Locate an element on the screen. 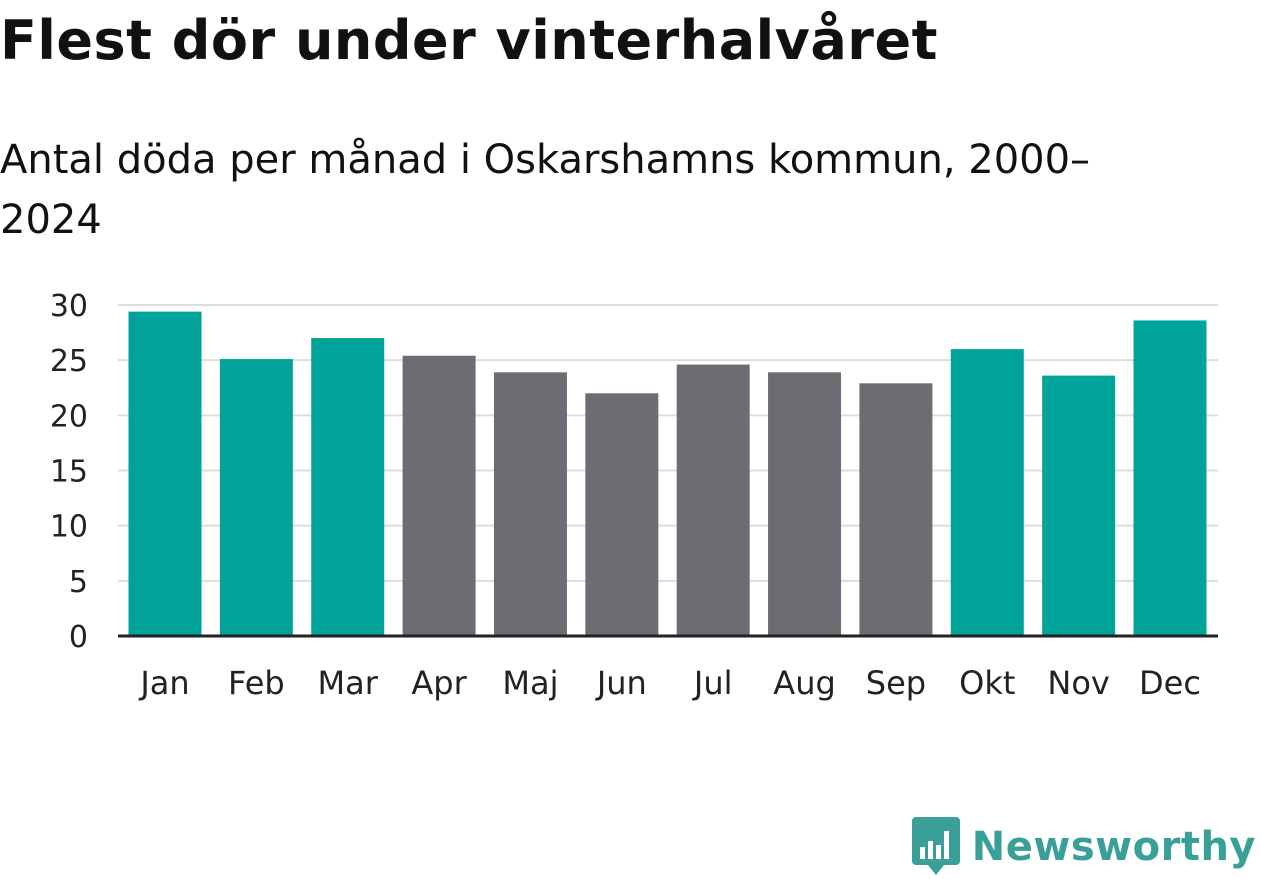  y-tick-label: 20 is located at coordinates (69, 416).